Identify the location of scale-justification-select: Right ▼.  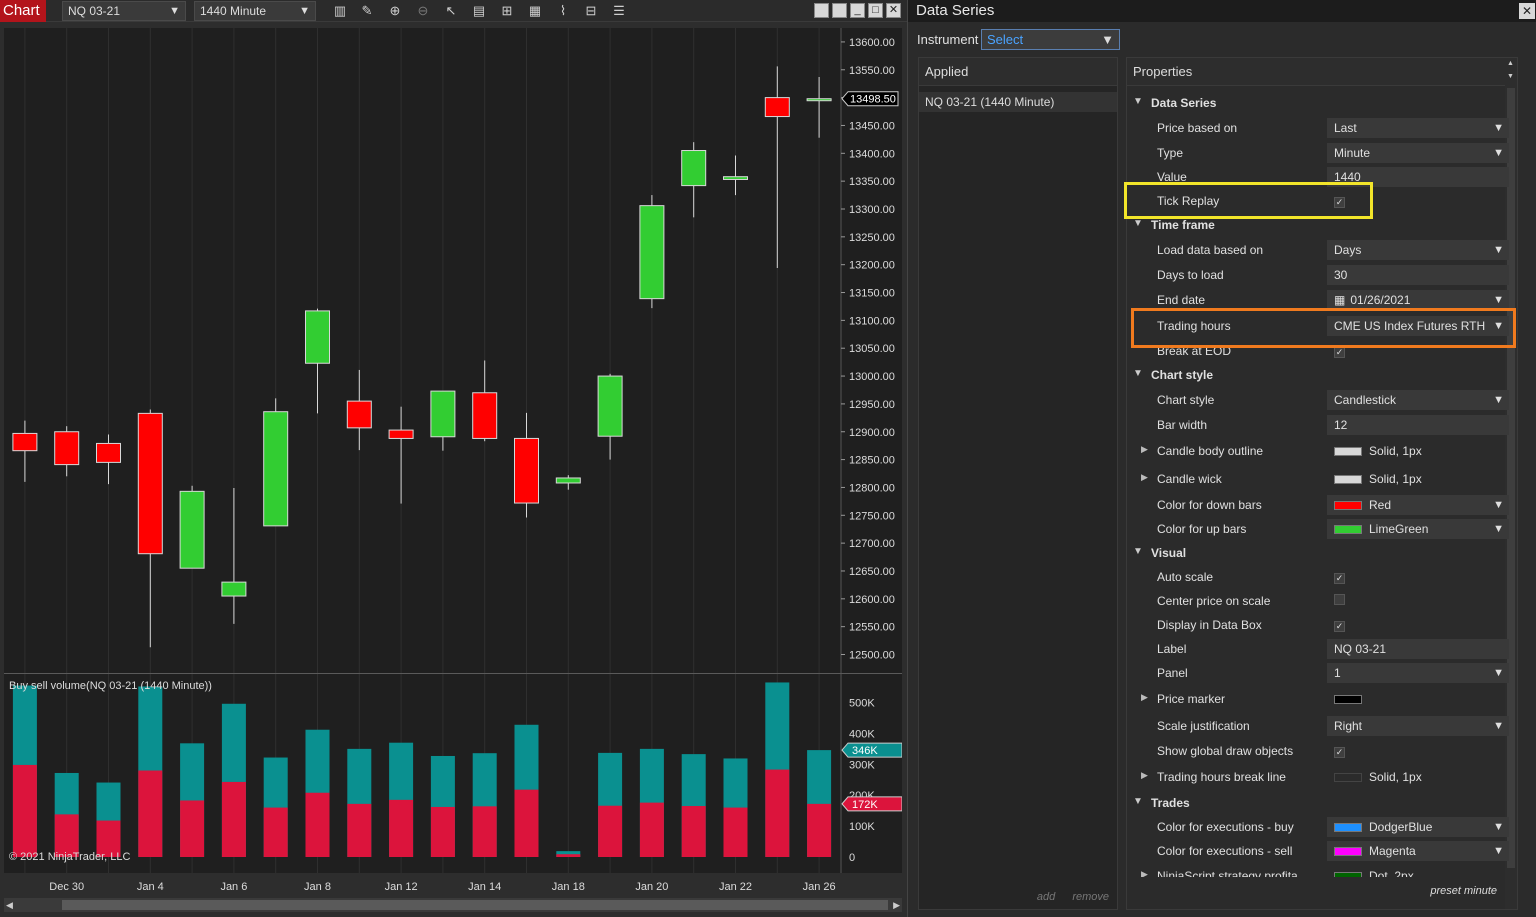
(1418, 726).